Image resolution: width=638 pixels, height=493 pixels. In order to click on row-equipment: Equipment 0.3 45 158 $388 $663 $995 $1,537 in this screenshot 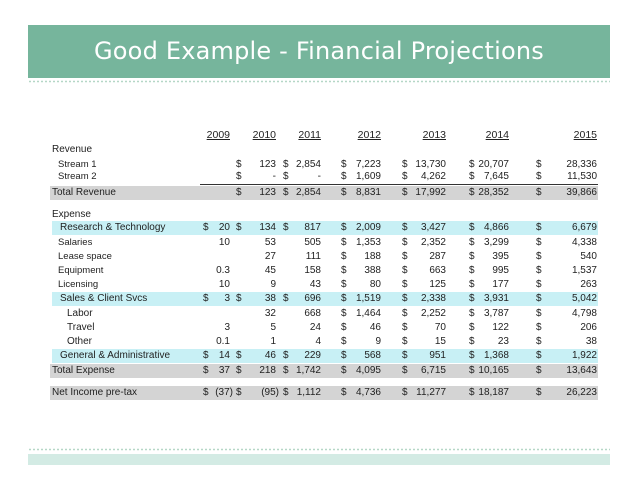, I will do `click(324, 271)`.